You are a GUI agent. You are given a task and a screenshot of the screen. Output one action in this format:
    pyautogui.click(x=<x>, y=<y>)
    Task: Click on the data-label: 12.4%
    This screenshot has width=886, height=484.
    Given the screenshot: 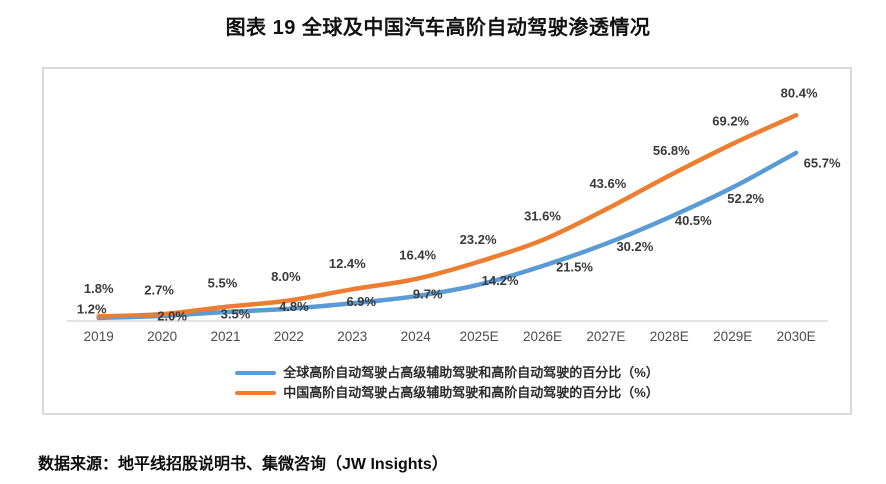 What is the action you would take?
    pyautogui.click(x=347, y=263)
    